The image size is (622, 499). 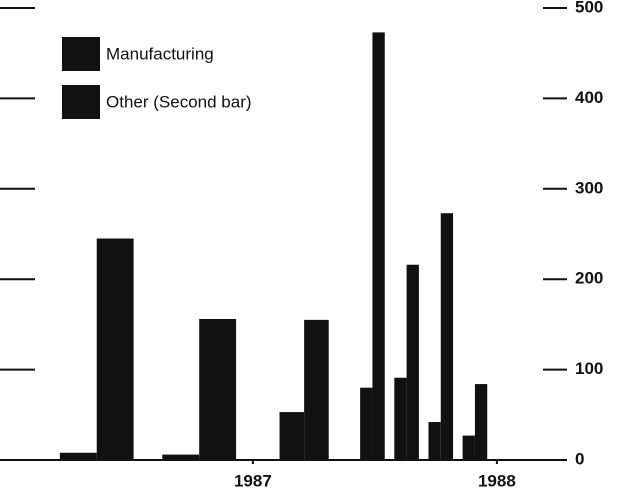 What do you see at coordinates (579, 458) in the screenshot?
I see `y-tick-label: 0` at bounding box center [579, 458].